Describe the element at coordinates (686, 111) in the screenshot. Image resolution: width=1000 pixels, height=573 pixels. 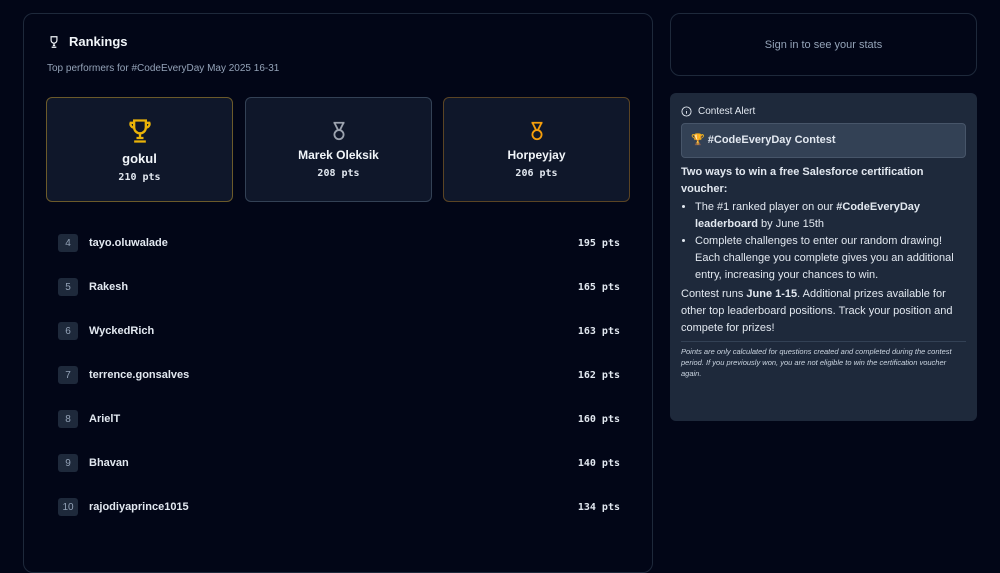
I see `info-icon` at that location.